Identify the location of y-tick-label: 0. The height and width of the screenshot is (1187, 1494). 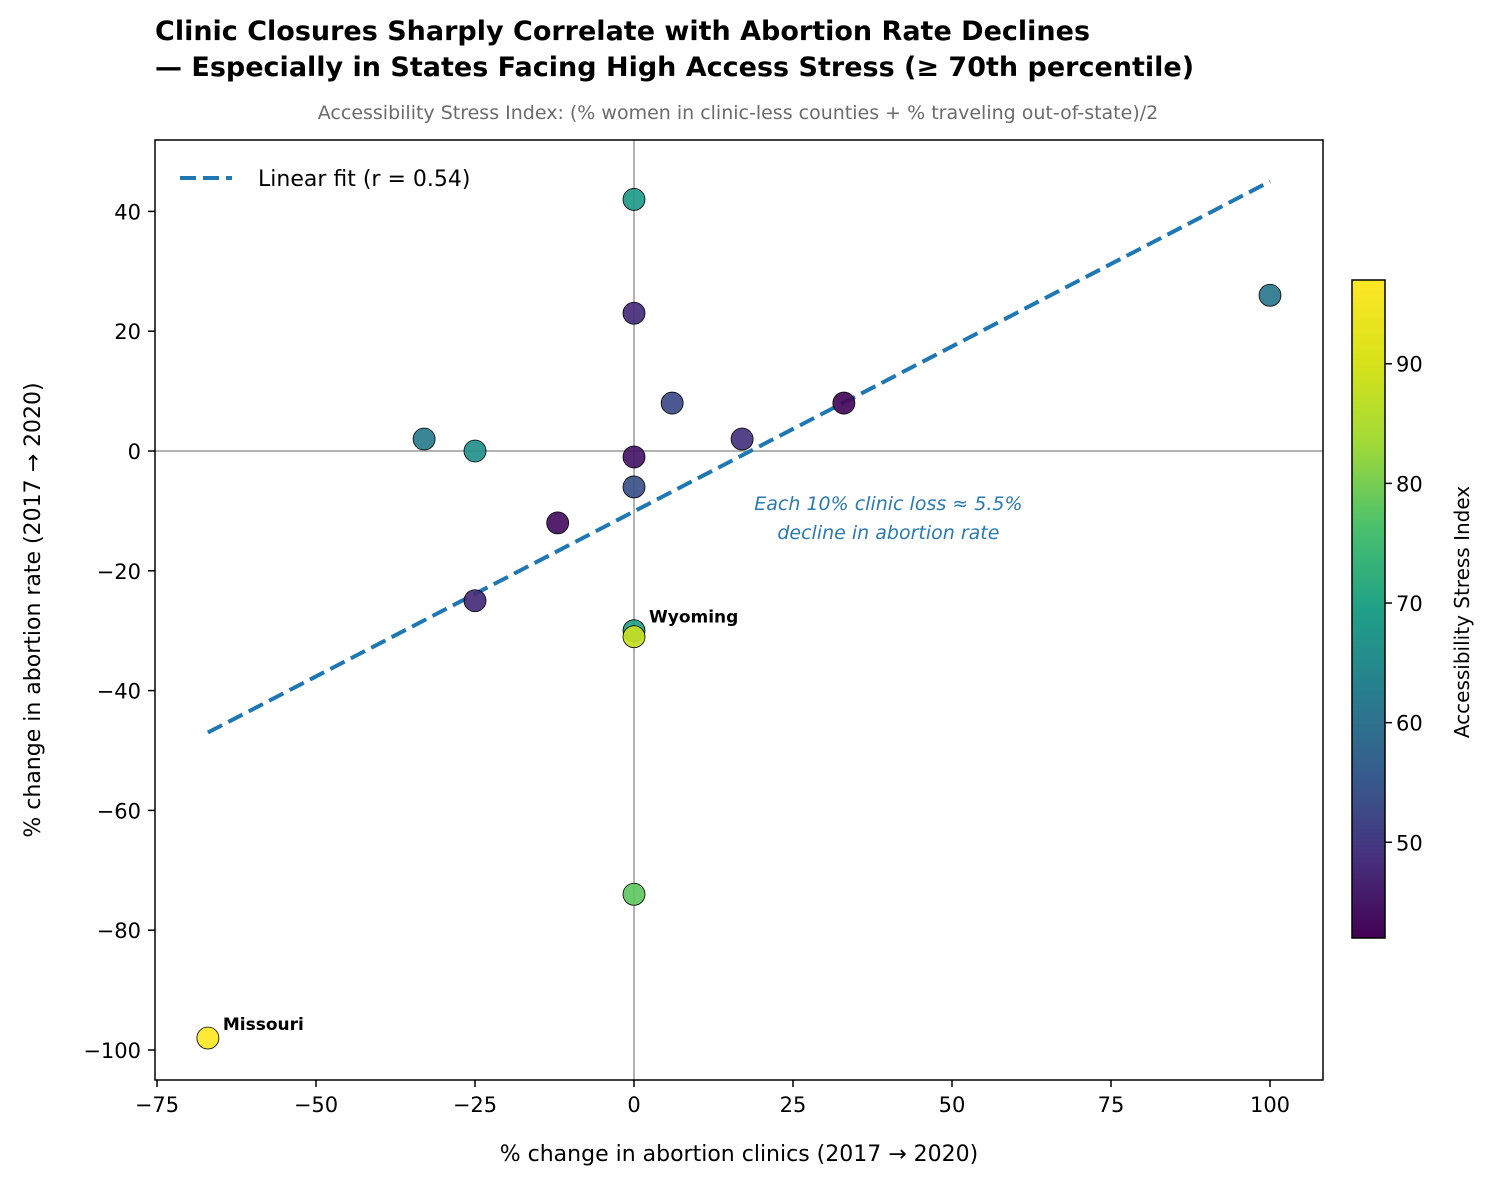
(134, 452).